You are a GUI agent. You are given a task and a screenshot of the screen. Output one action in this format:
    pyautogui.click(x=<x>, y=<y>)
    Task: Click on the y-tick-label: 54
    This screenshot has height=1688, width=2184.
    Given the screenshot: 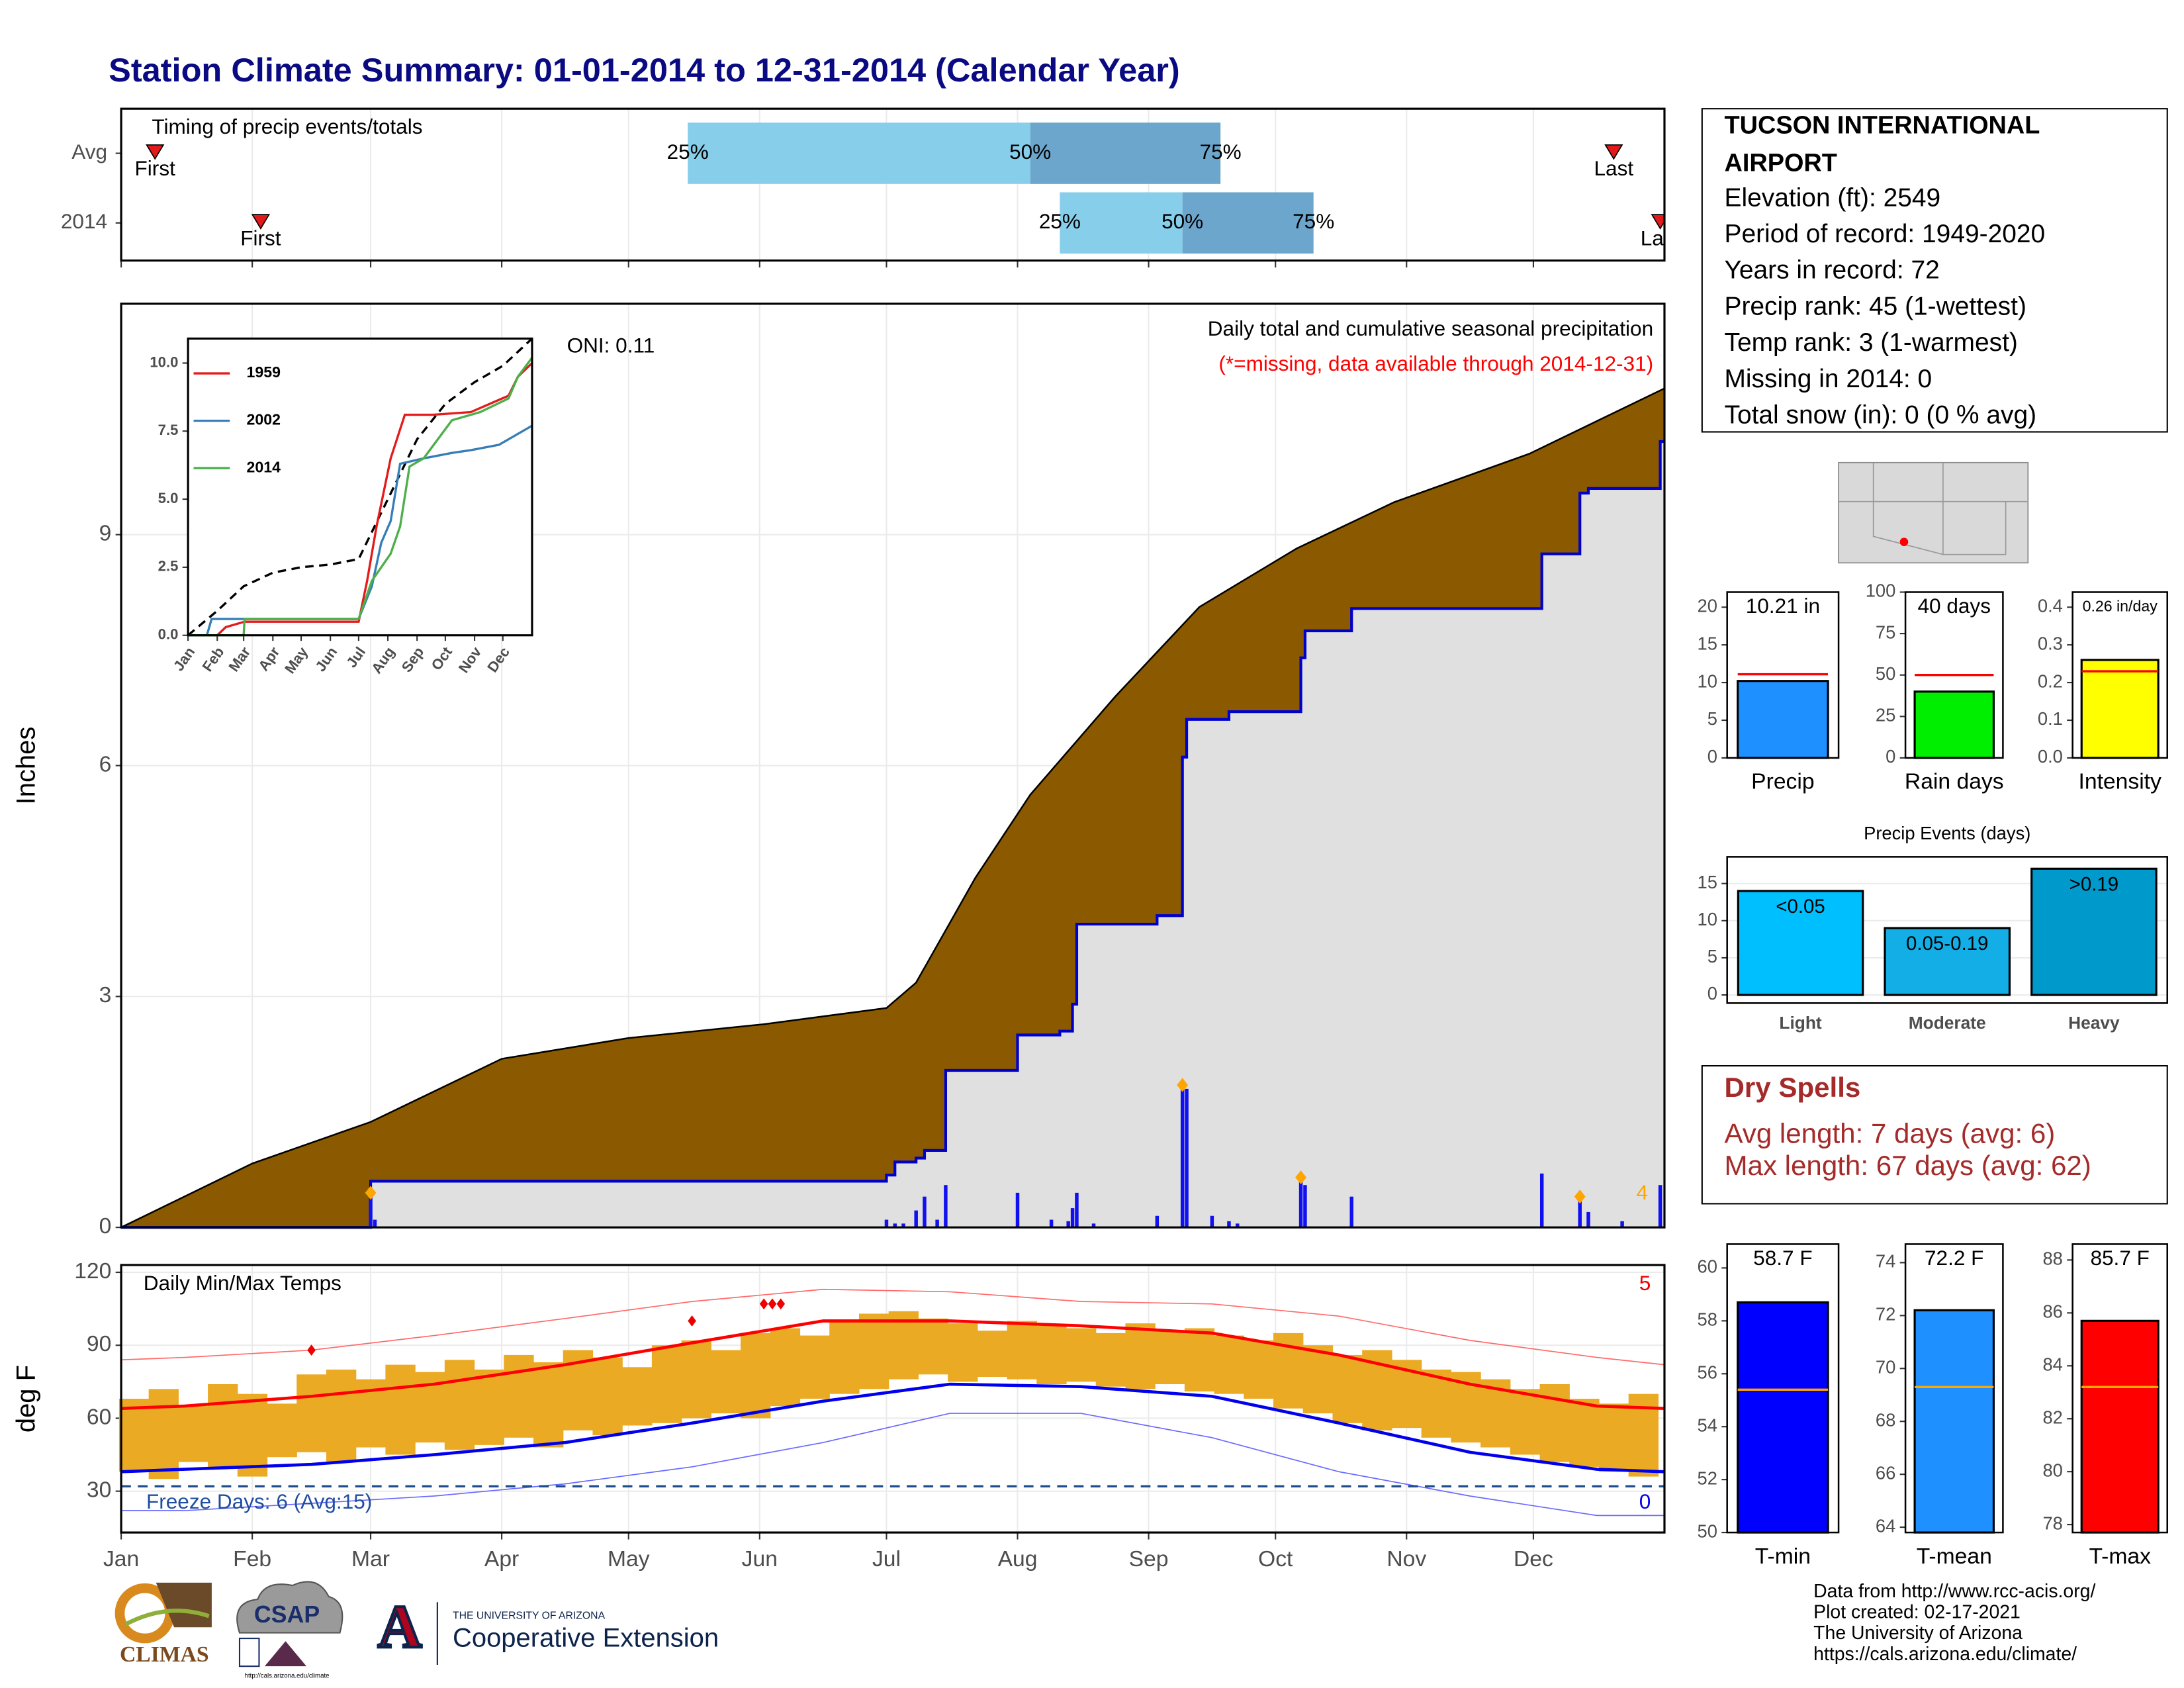 What is the action you would take?
    pyautogui.click(x=1707, y=1425)
    